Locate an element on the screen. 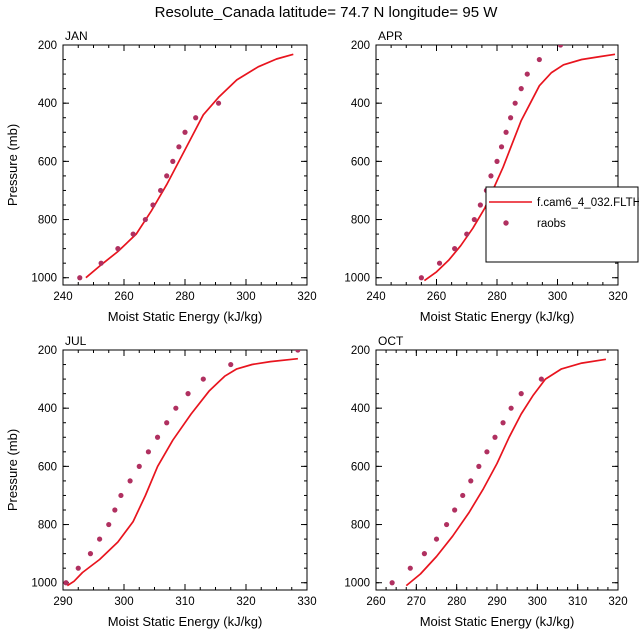  x-tick-label: 240 is located at coordinates (62, 297).